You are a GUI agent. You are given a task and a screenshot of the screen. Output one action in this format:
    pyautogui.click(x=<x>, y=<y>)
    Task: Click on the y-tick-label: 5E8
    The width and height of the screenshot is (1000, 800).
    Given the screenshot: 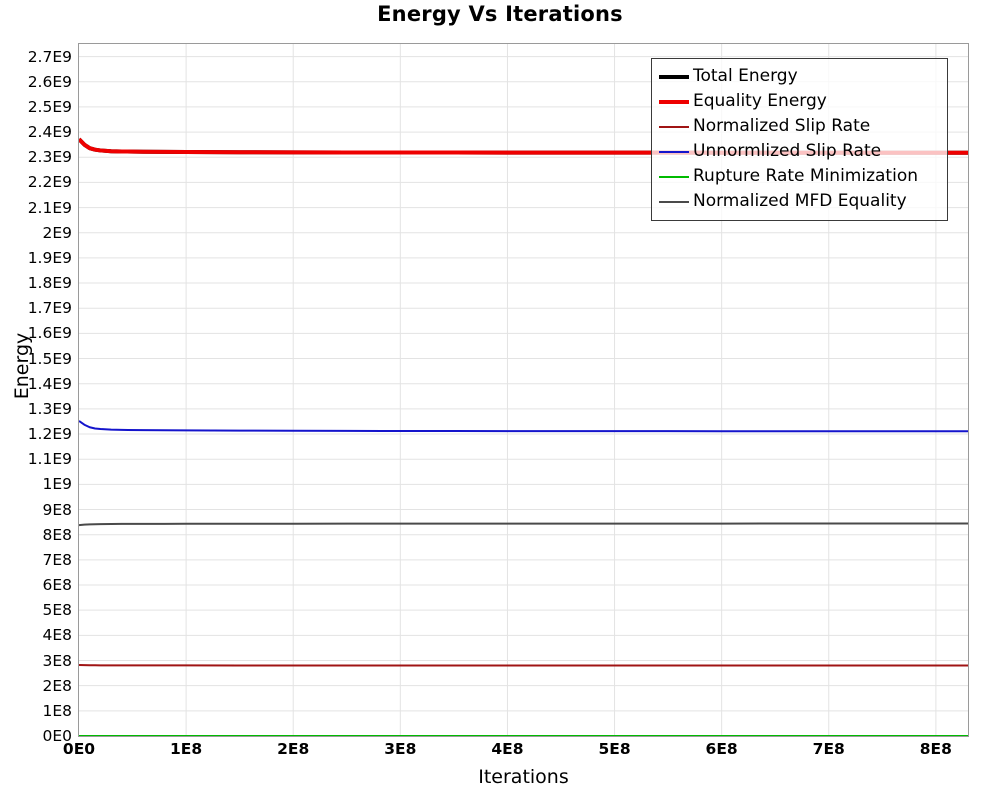 What is the action you would take?
    pyautogui.click(x=57, y=610)
    